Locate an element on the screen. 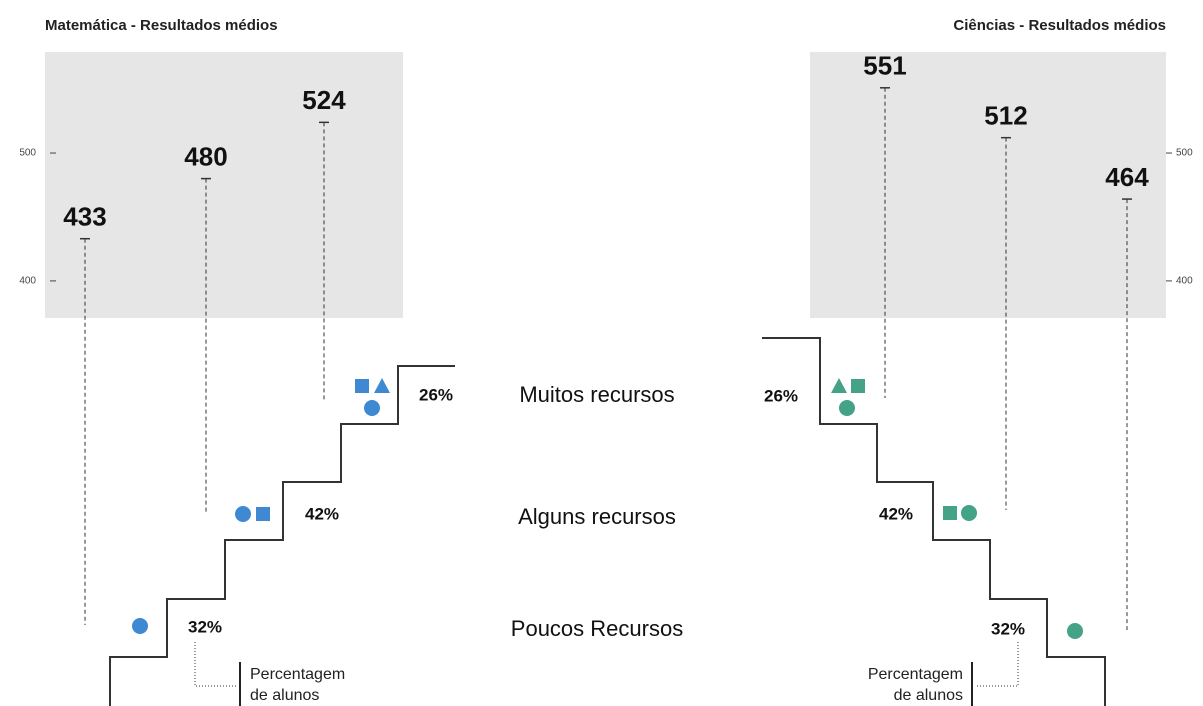 This screenshot has height=706, width=1203. score-label: 464 is located at coordinates (1127, 177).